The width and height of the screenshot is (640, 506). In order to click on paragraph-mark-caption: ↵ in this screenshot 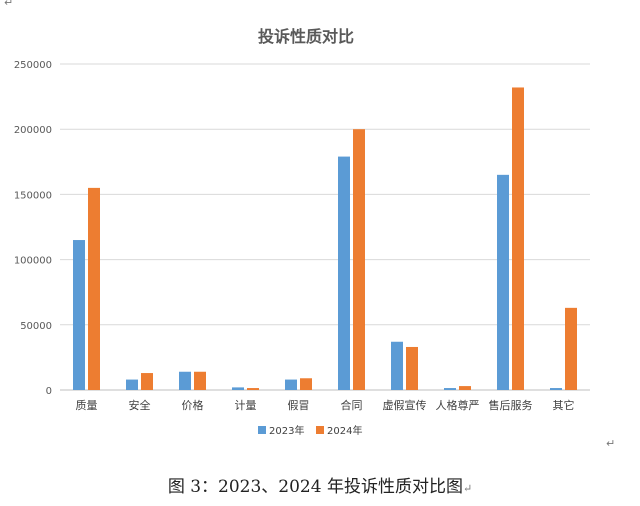, I will do `click(467, 488)`.